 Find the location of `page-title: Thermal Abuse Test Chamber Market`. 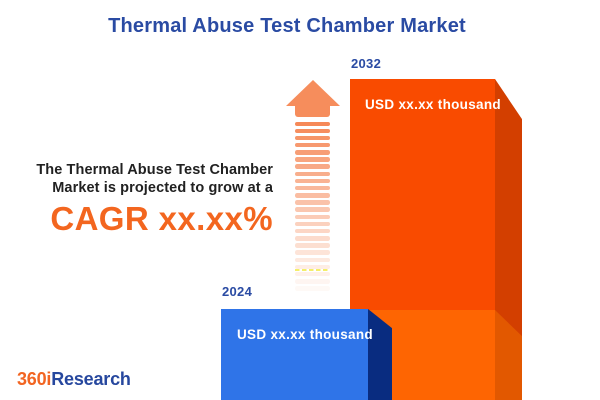

page-title: Thermal Abuse Test Chamber Market is located at coordinates (287, 26).